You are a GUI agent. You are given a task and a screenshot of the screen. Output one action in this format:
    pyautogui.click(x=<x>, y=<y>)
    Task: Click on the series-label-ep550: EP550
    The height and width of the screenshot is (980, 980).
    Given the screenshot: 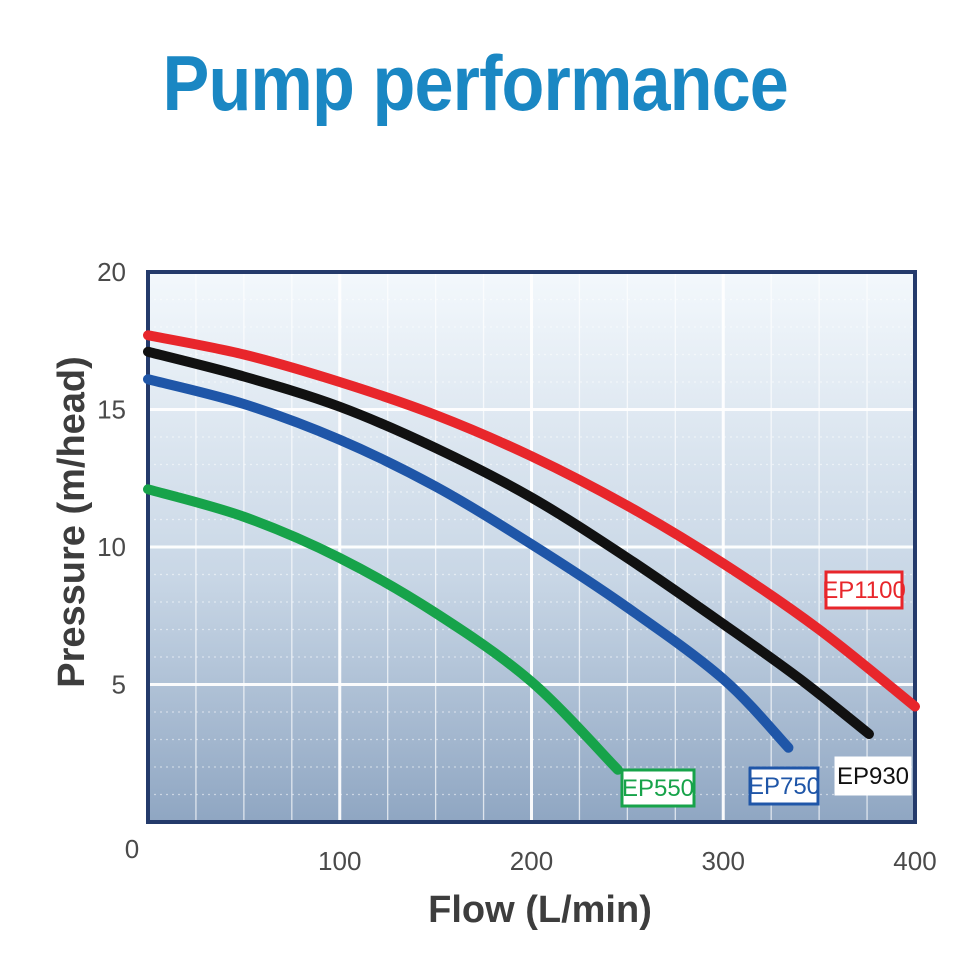 What is the action you would take?
    pyautogui.click(x=658, y=788)
    